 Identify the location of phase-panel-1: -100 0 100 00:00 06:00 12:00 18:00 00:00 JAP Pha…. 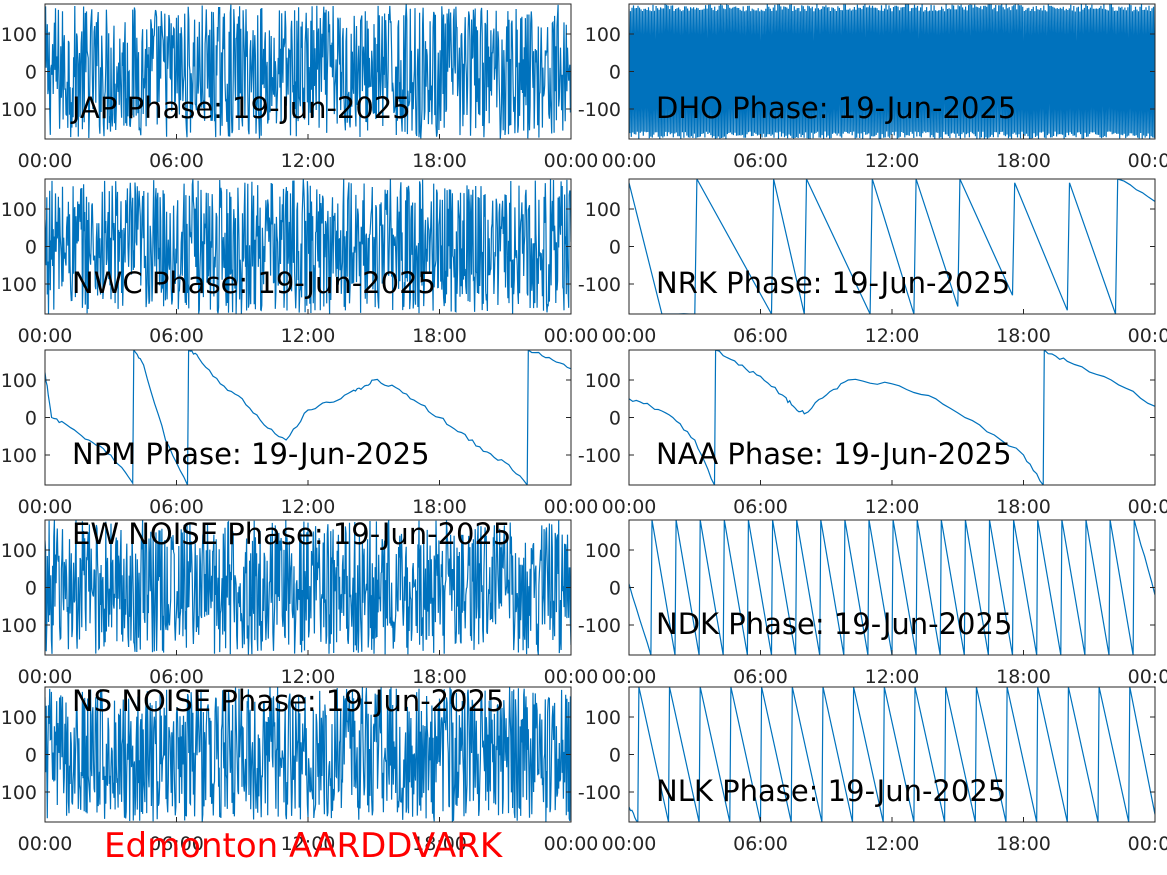
(299, 87).